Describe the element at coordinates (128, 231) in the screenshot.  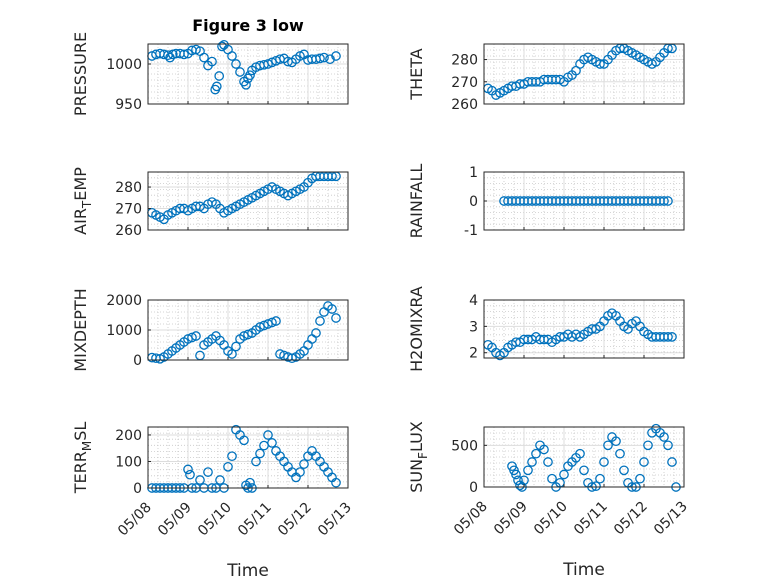
I see `y-tick-label: 260` at that location.